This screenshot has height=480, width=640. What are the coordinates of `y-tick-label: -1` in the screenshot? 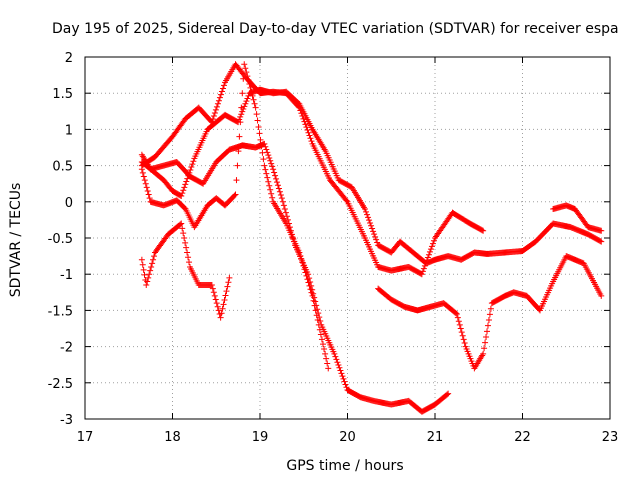 It's located at (66, 275).